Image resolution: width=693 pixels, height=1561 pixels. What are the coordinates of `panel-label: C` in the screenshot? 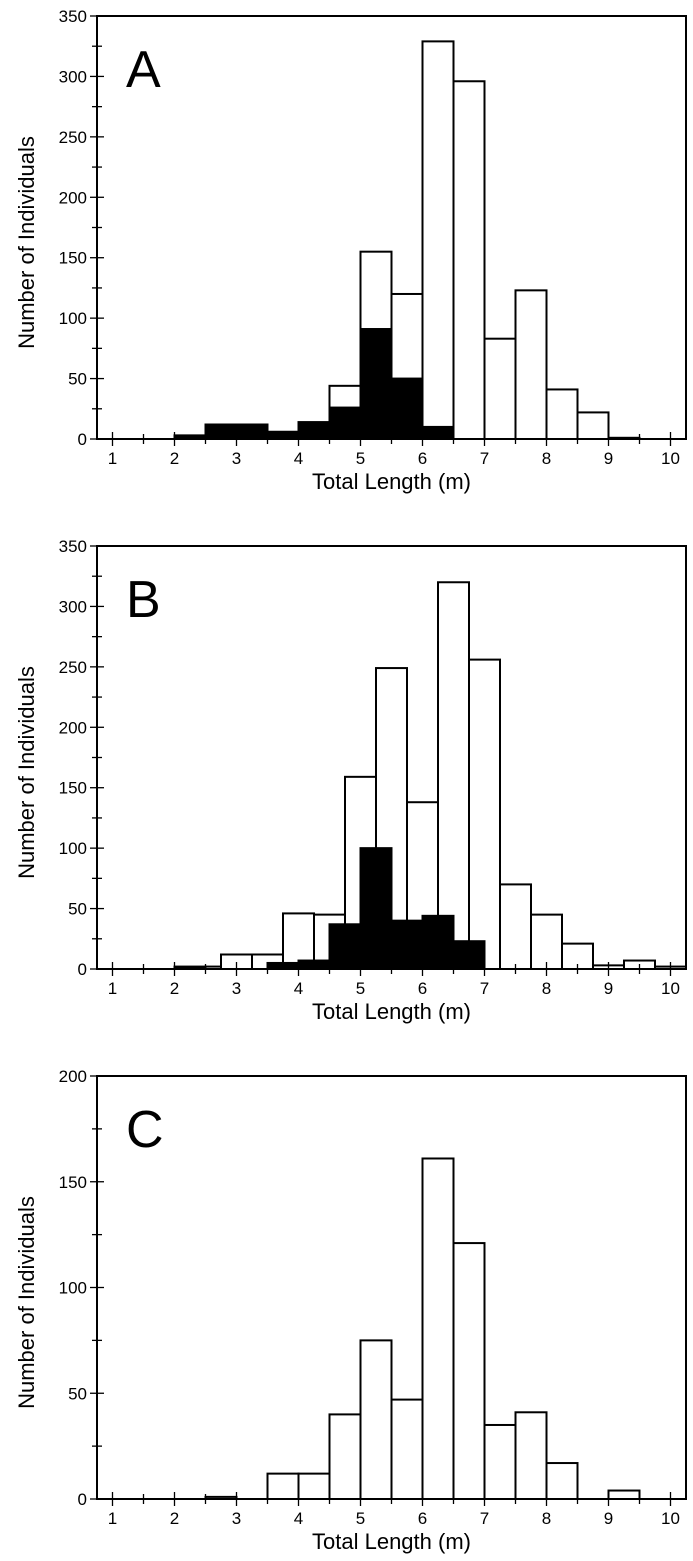 It's located at (145, 1130).